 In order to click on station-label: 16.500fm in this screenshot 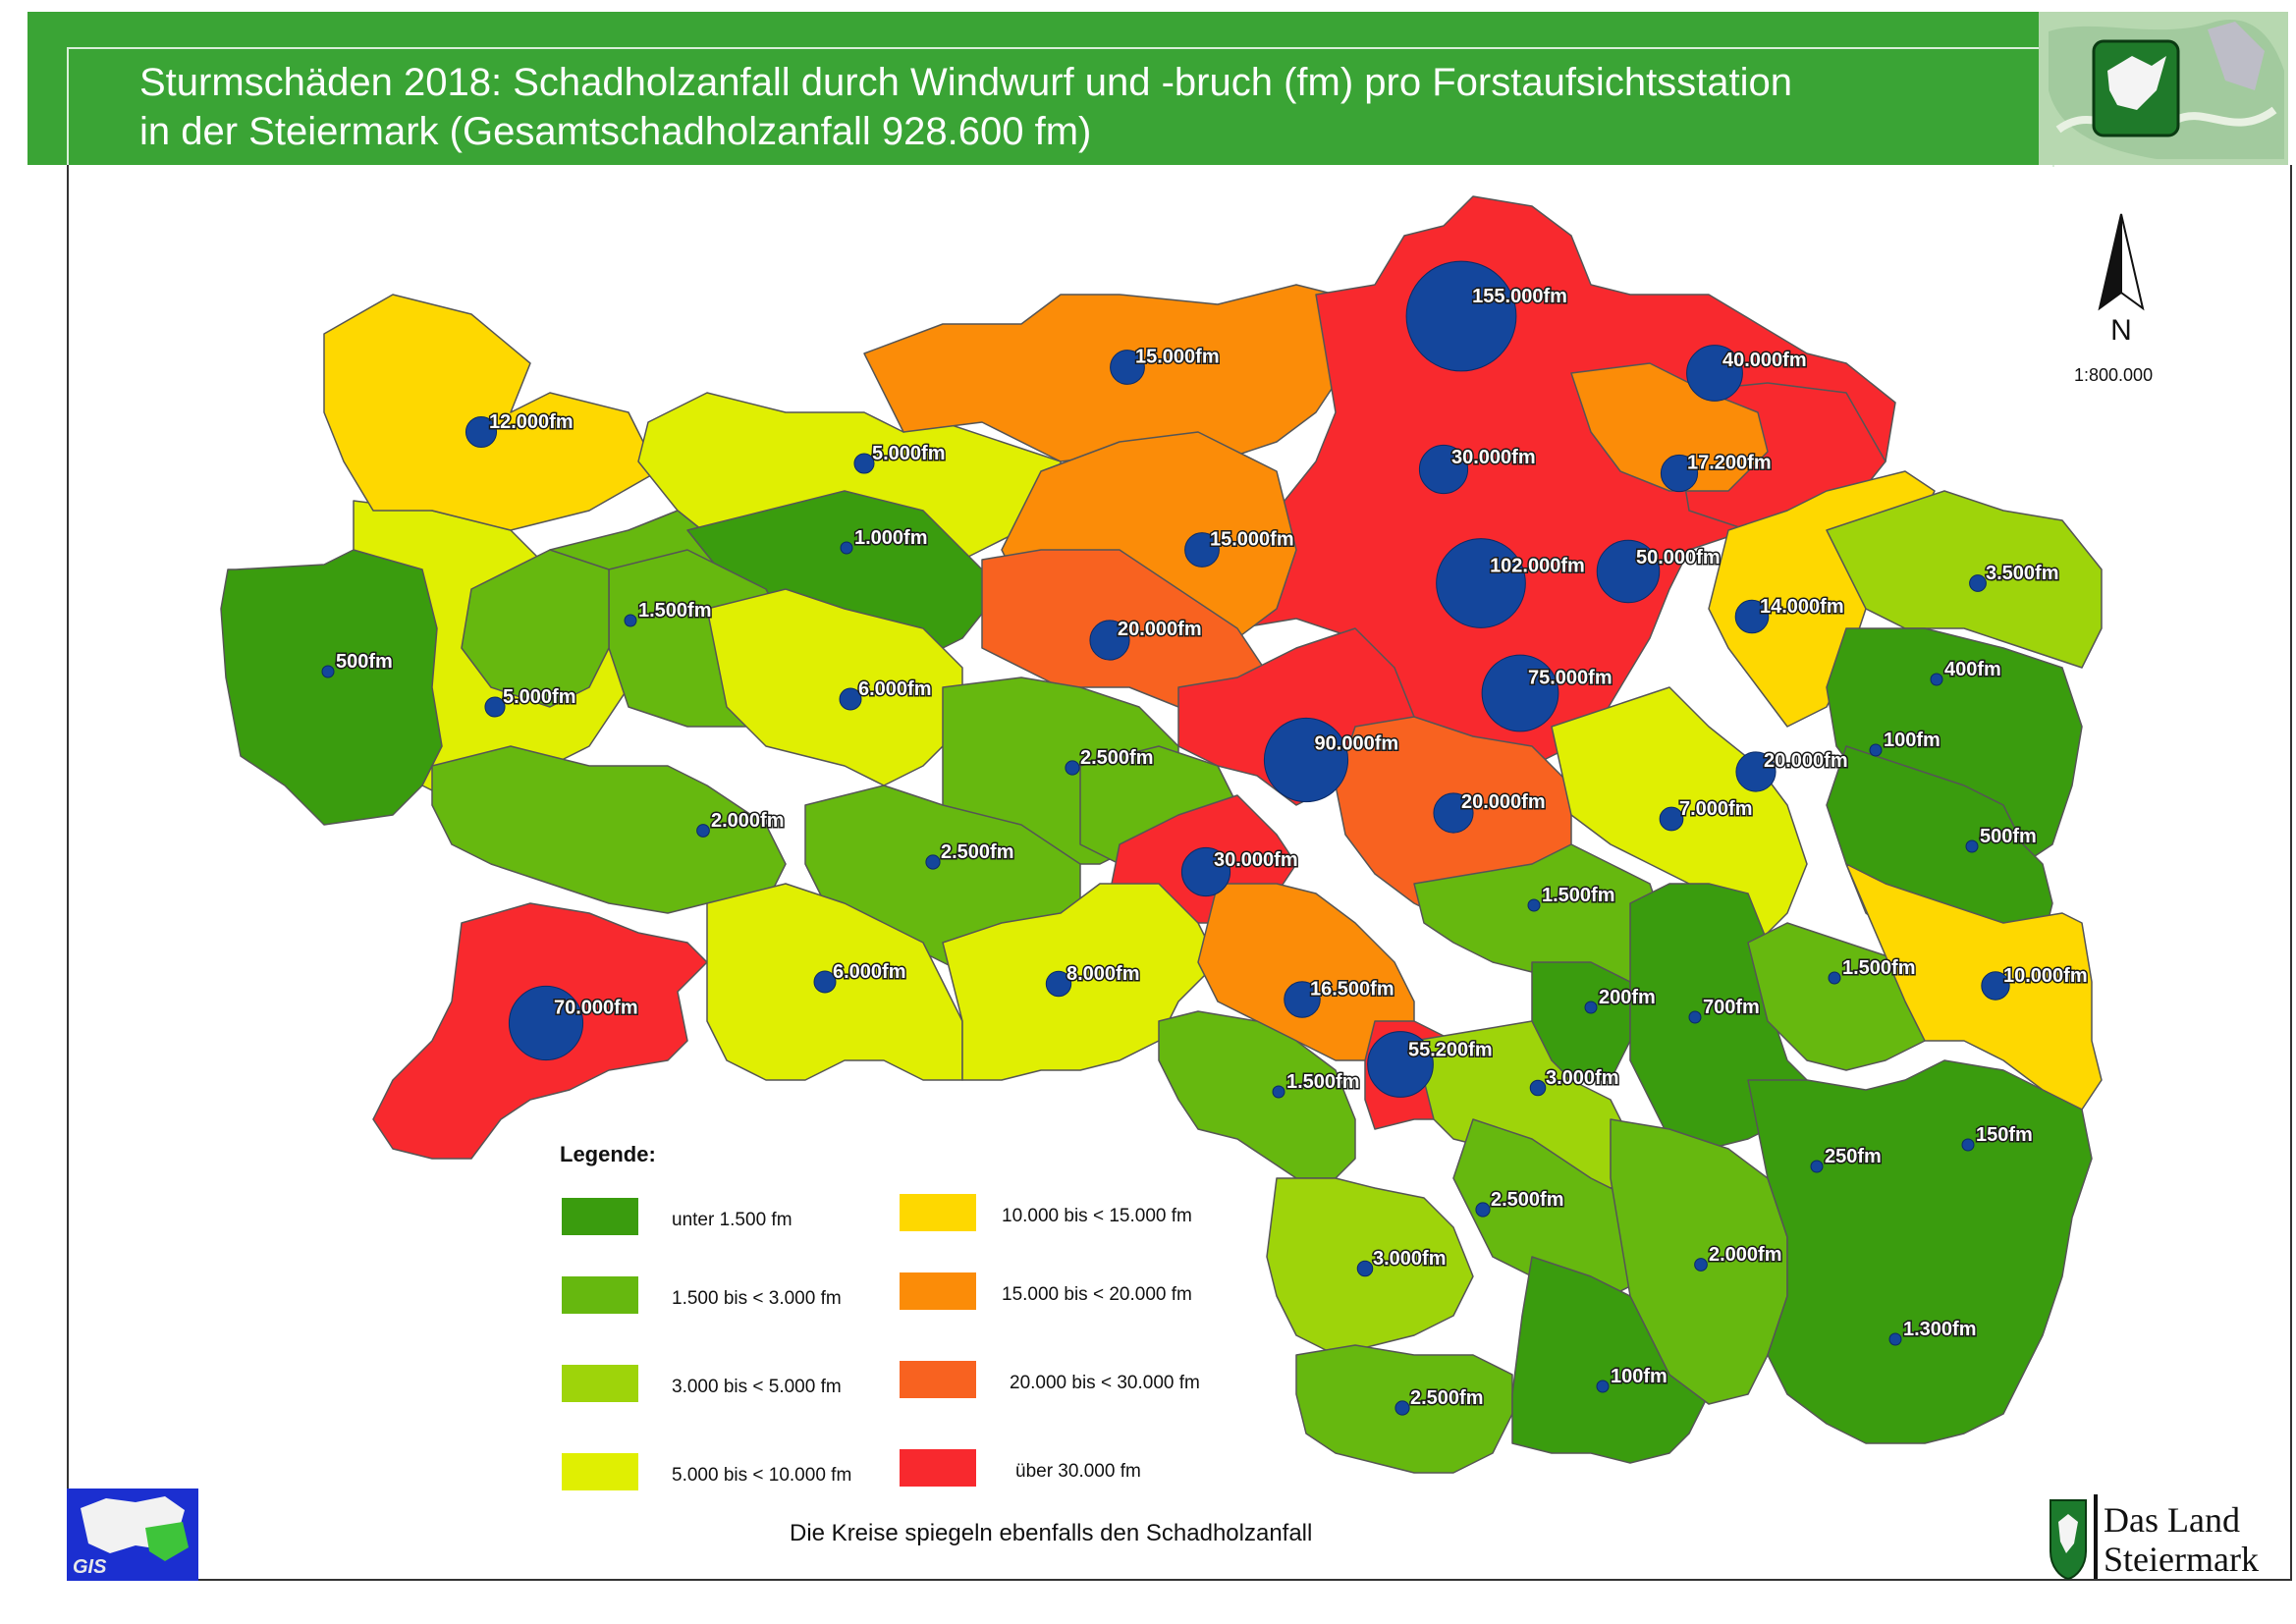, I will do `click(1352, 989)`.